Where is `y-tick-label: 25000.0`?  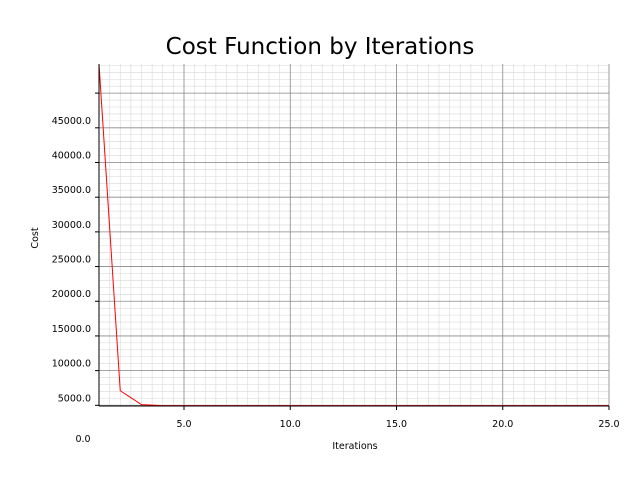
y-tick-label: 25000.0 is located at coordinates (71, 260).